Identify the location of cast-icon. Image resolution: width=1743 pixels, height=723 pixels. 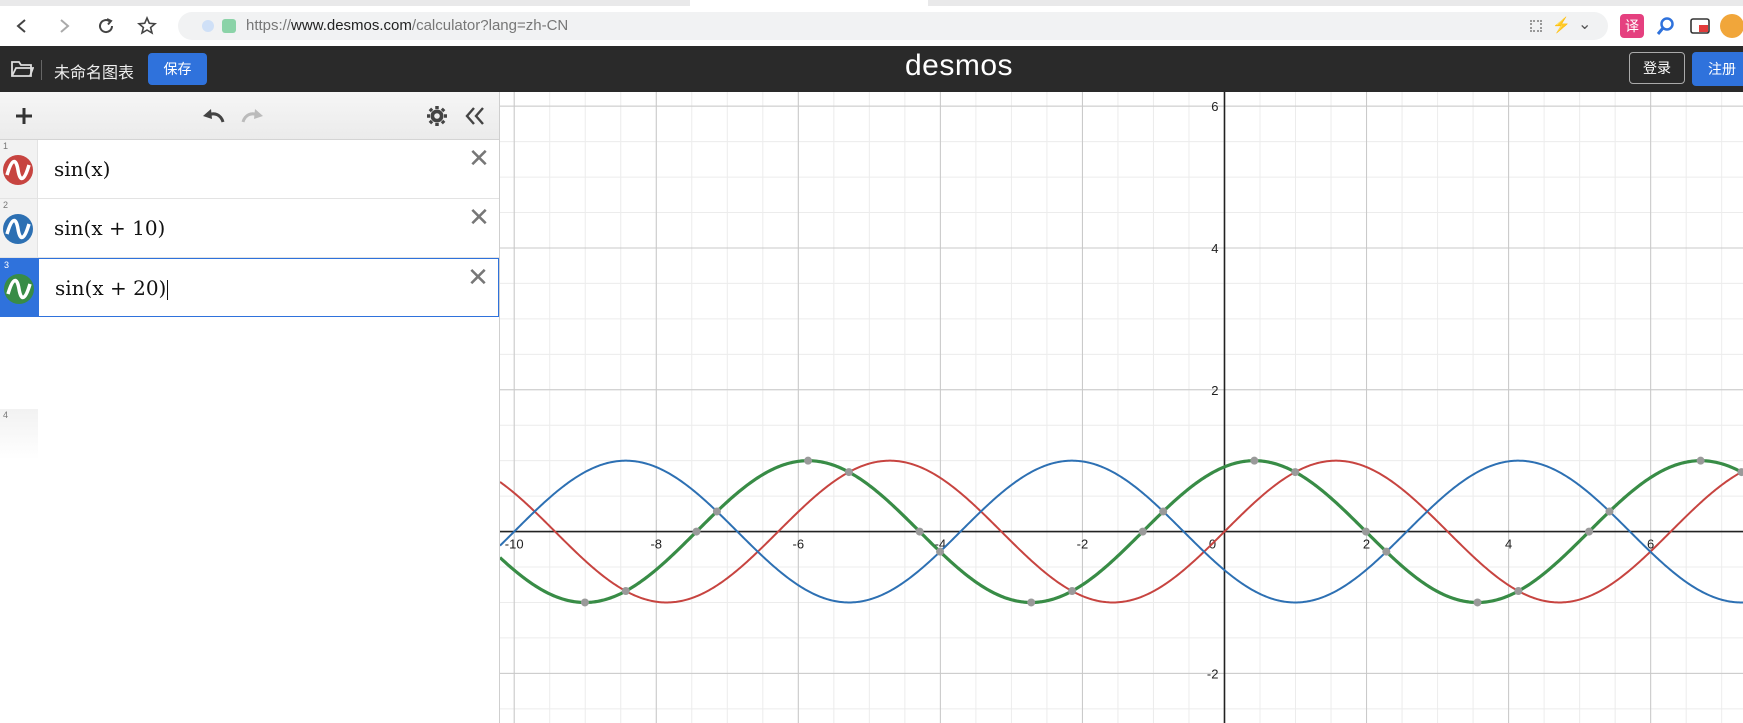
(1700, 26).